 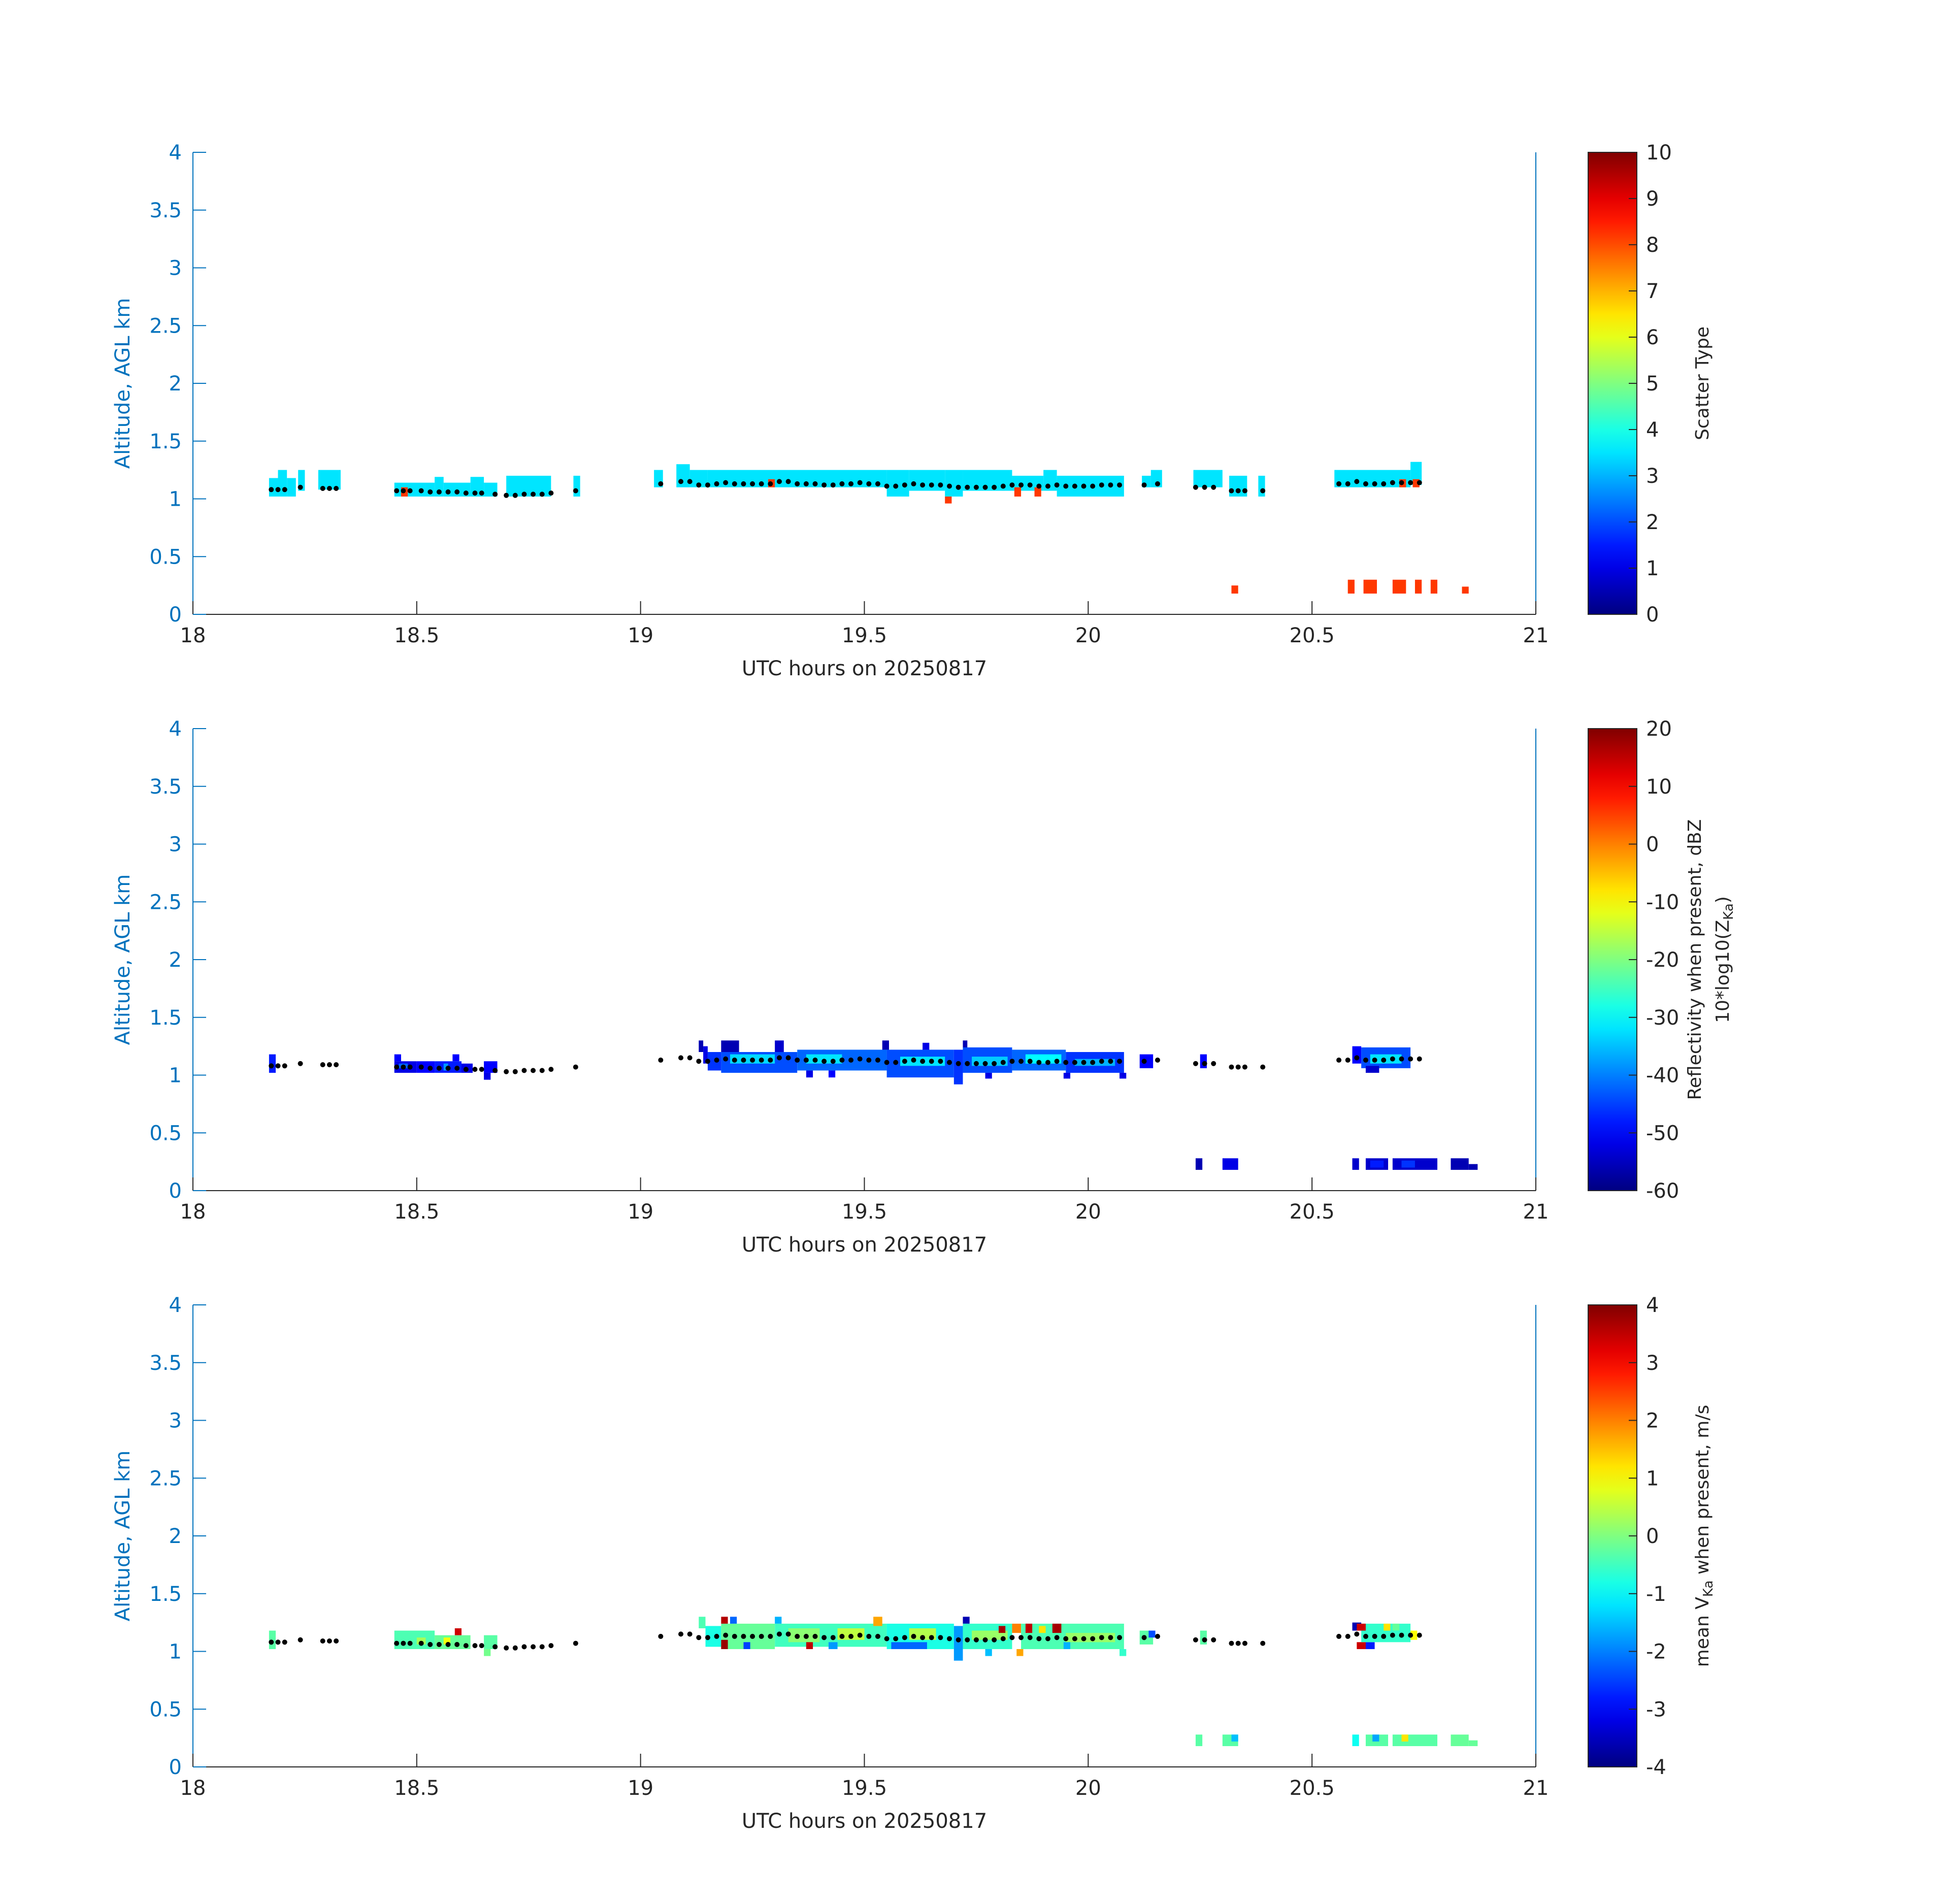 What do you see at coordinates (1662, 903) in the screenshot?
I see `colorbar-tick-label: -10` at bounding box center [1662, 903].